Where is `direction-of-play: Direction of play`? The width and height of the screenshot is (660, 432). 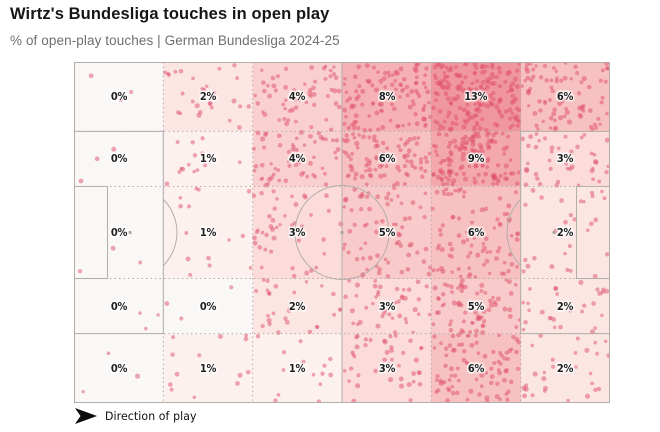 direction-of-play: Direction of play is located at coordinates (138, 416).